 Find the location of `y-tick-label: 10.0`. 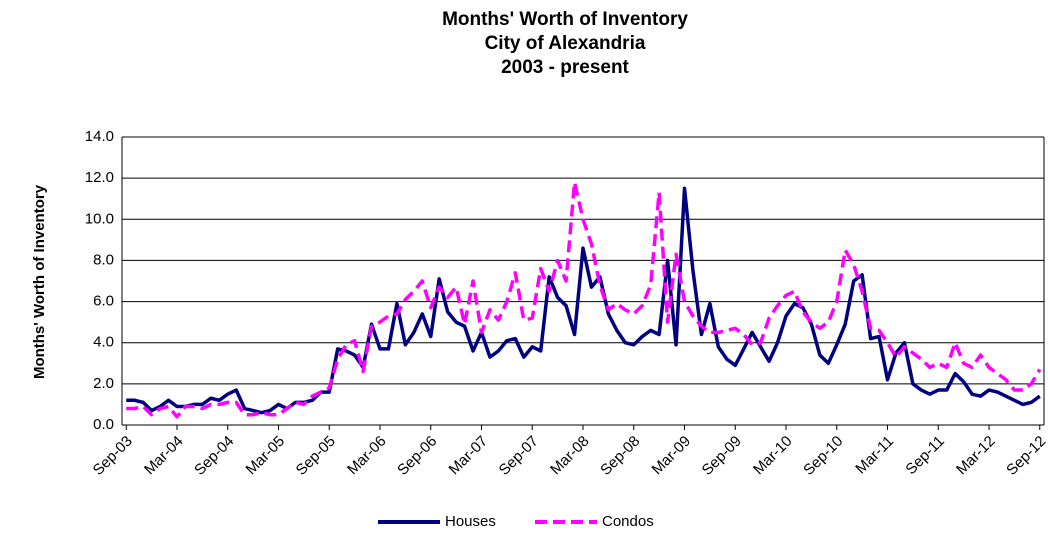

y-tick-label: 10.0 is located at coordinates (99, 218).